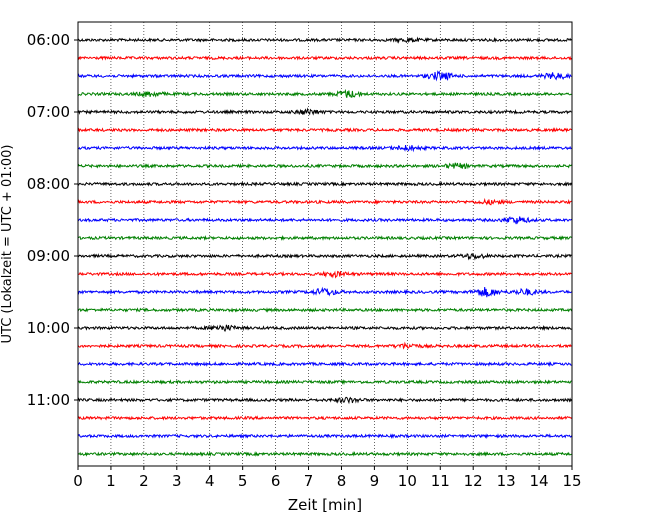  I want to click on x-tick-label: 12, so click(473, 481).